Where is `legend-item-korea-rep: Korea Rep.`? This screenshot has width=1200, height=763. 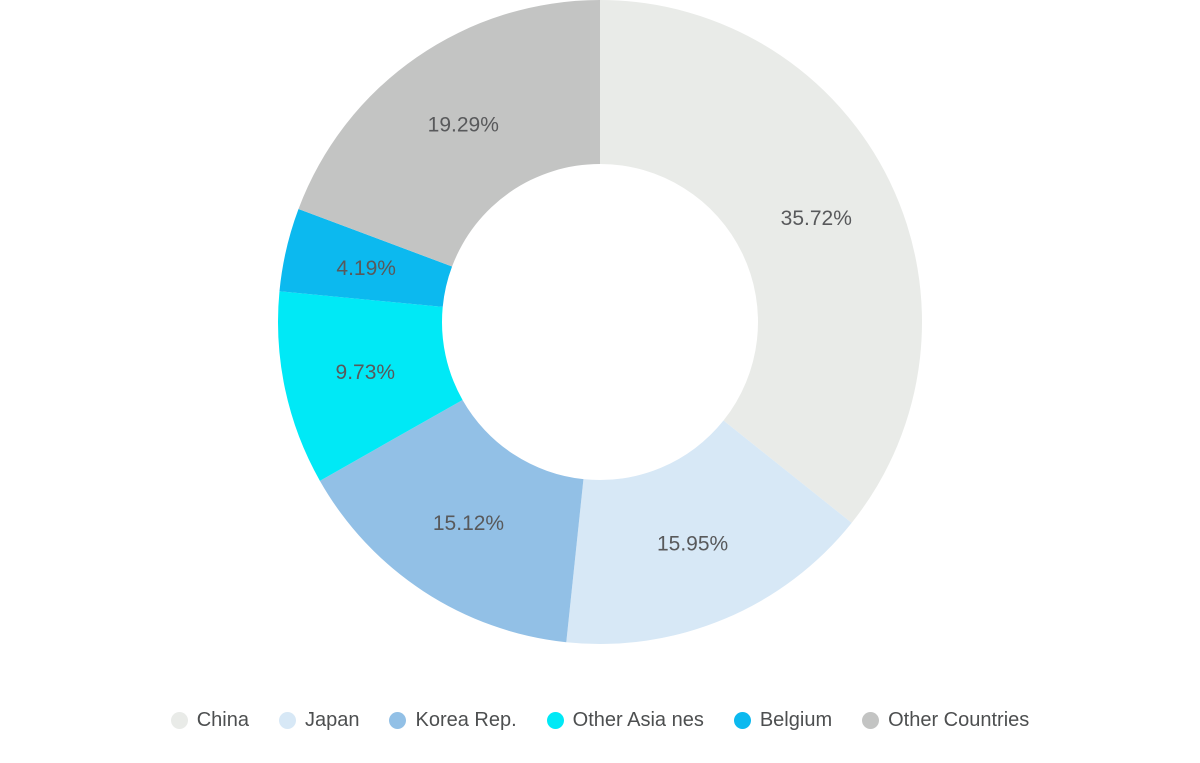 legend-item-korea-rep: Korea Rep. is located at coordinates (453, 720).